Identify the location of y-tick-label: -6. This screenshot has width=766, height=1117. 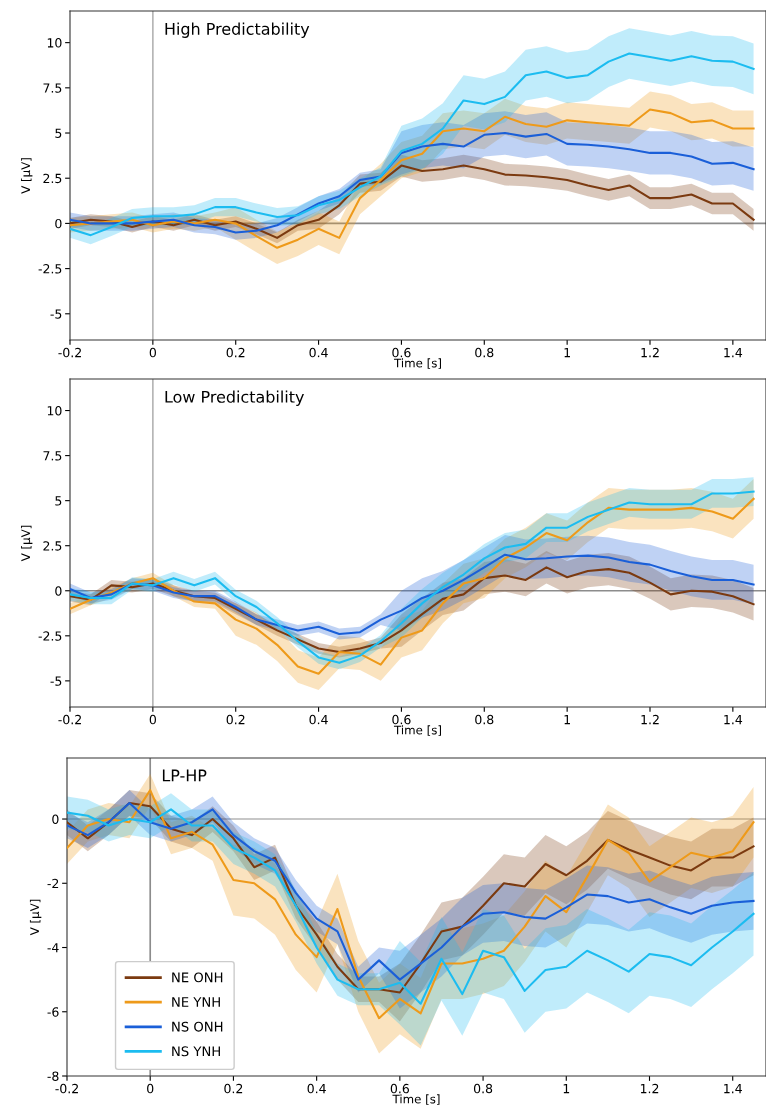
(53, 1012).